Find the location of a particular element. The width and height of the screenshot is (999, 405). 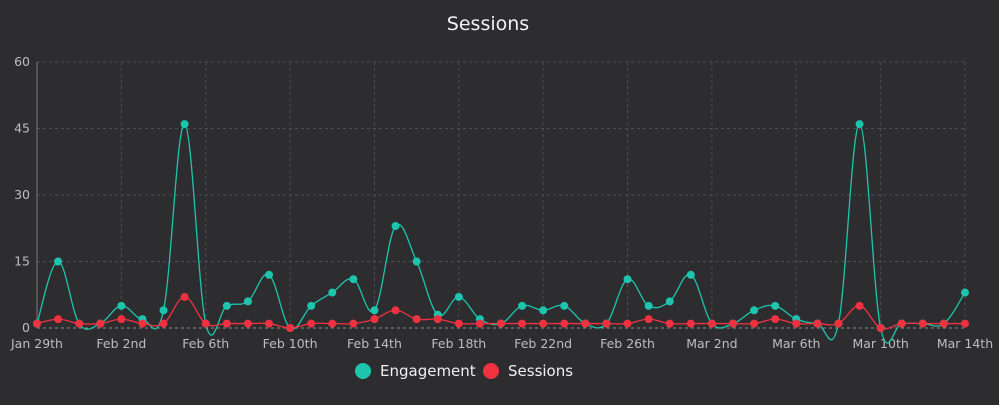

y-tick-label: 30 is located at coordinates (22, 194).